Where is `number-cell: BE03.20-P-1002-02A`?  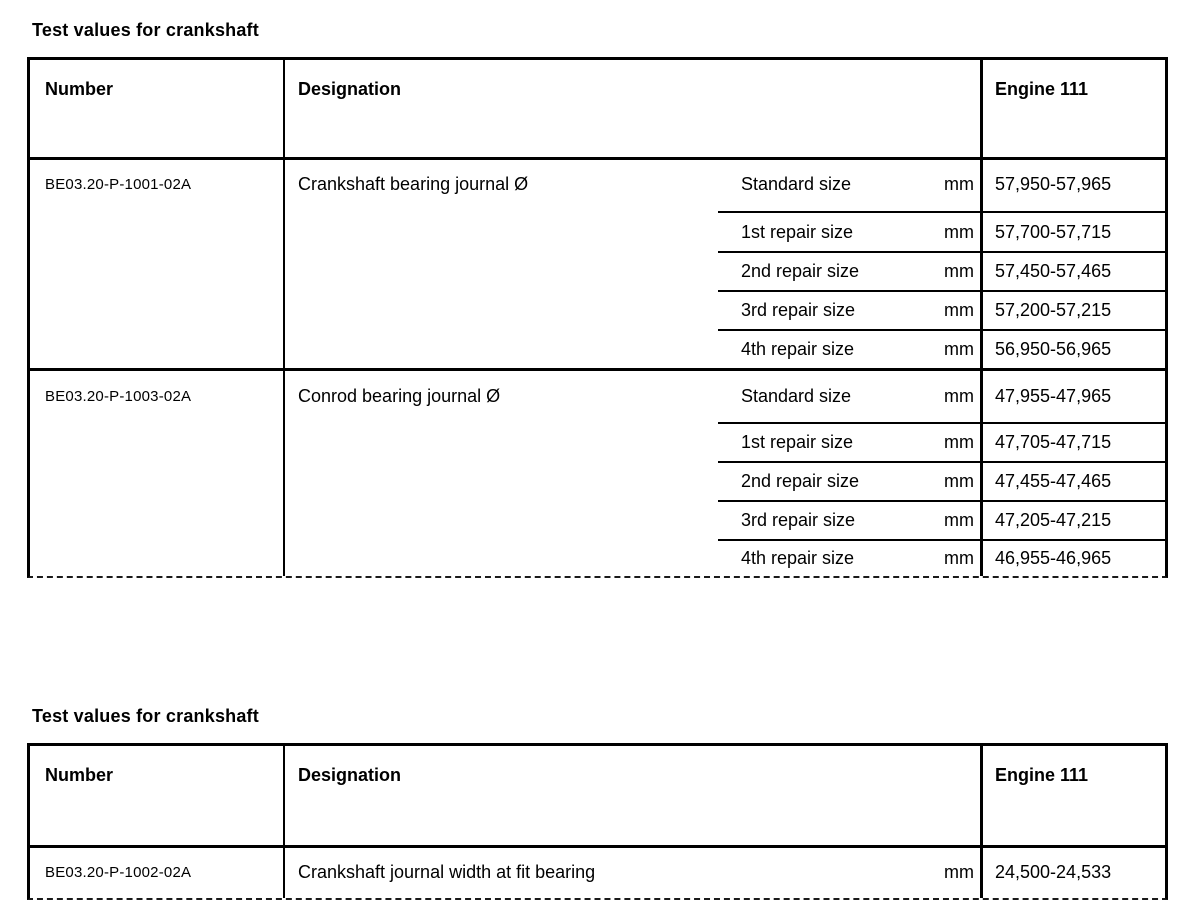 number-cell: BE03.20-P-1002-02A is located at coordinates (118, 872).